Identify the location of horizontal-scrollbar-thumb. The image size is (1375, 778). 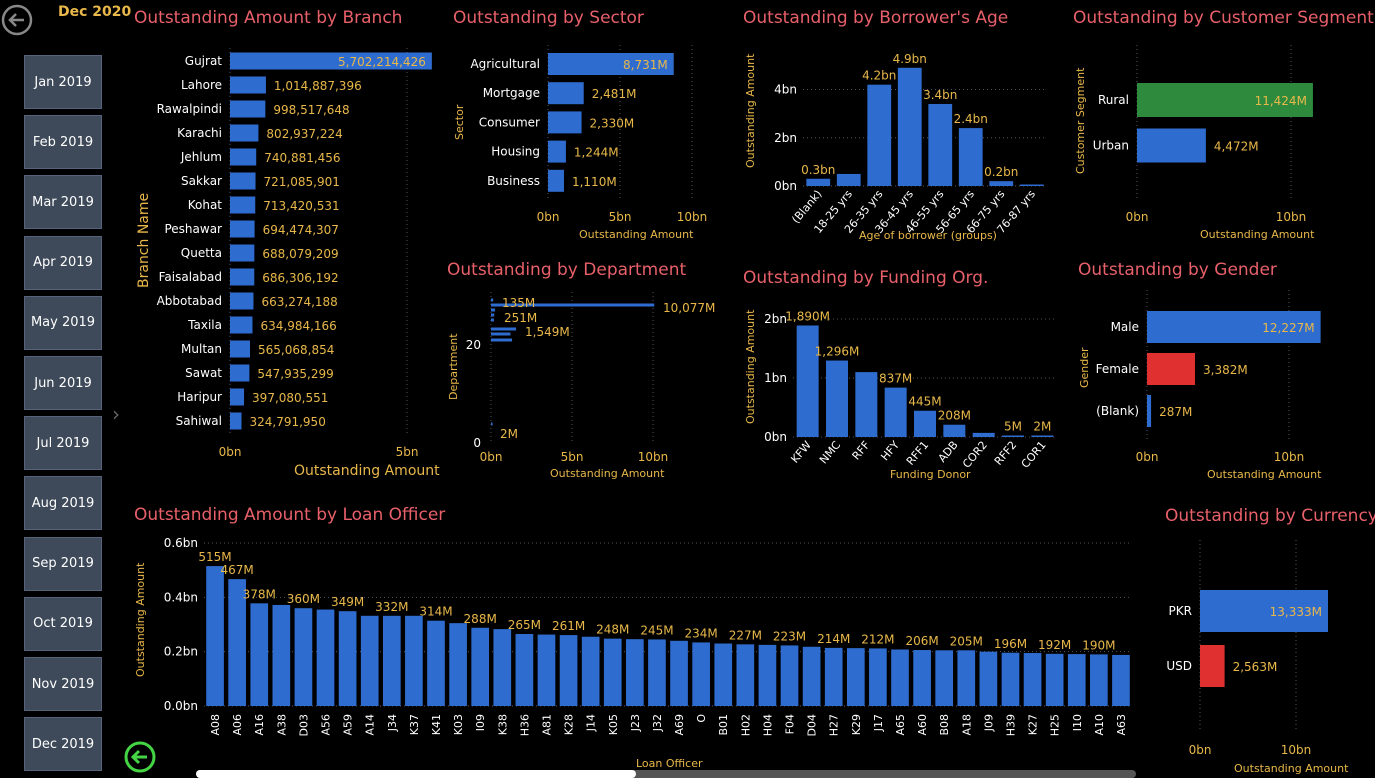
(416, 774).